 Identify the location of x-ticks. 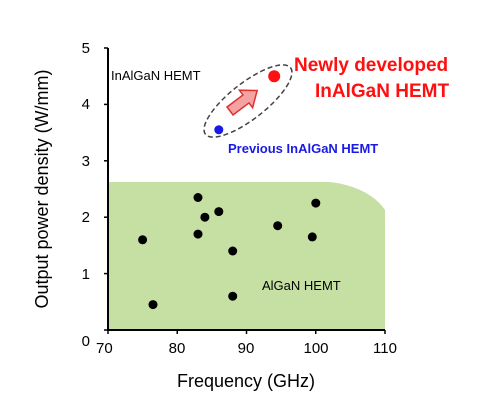
(246, 332).